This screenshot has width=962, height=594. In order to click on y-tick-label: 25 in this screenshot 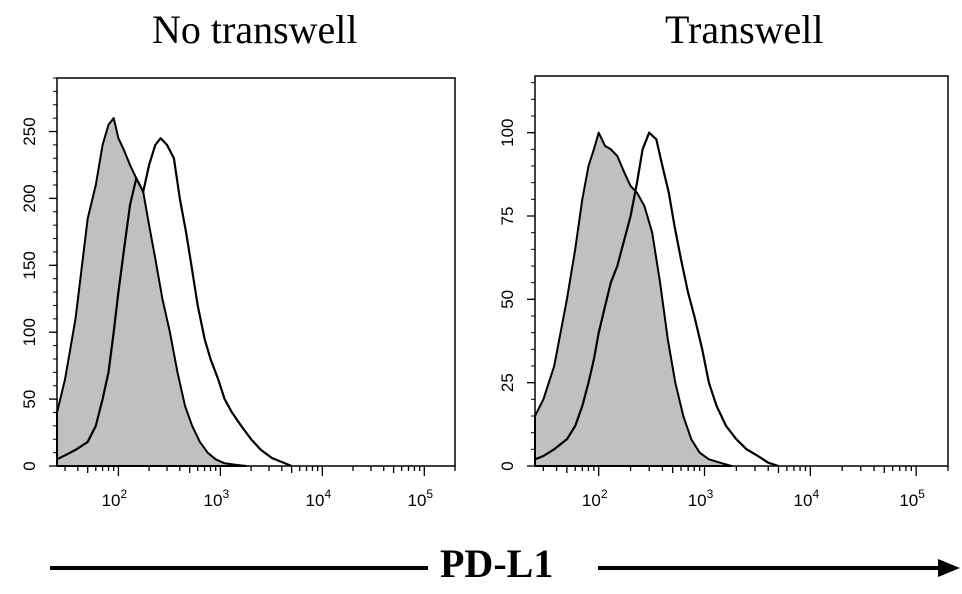, I will do `click(507, 382)`.